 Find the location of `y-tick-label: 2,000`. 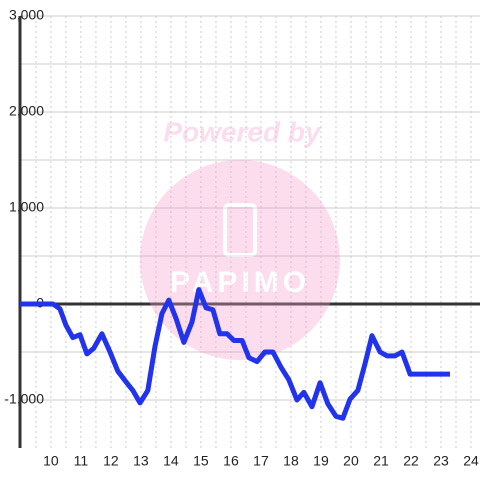

y-tick-label: 2,000 is located at coordinates (26, 111).